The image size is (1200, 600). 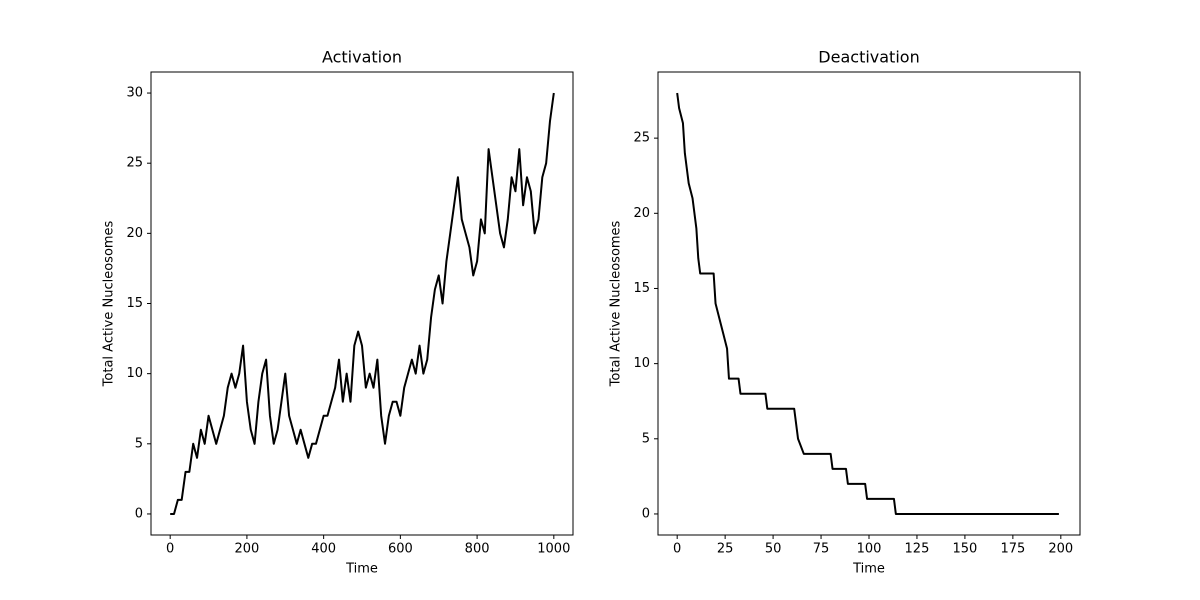 I want to click on x-tick-label: 100, so click(x=869, y=549).